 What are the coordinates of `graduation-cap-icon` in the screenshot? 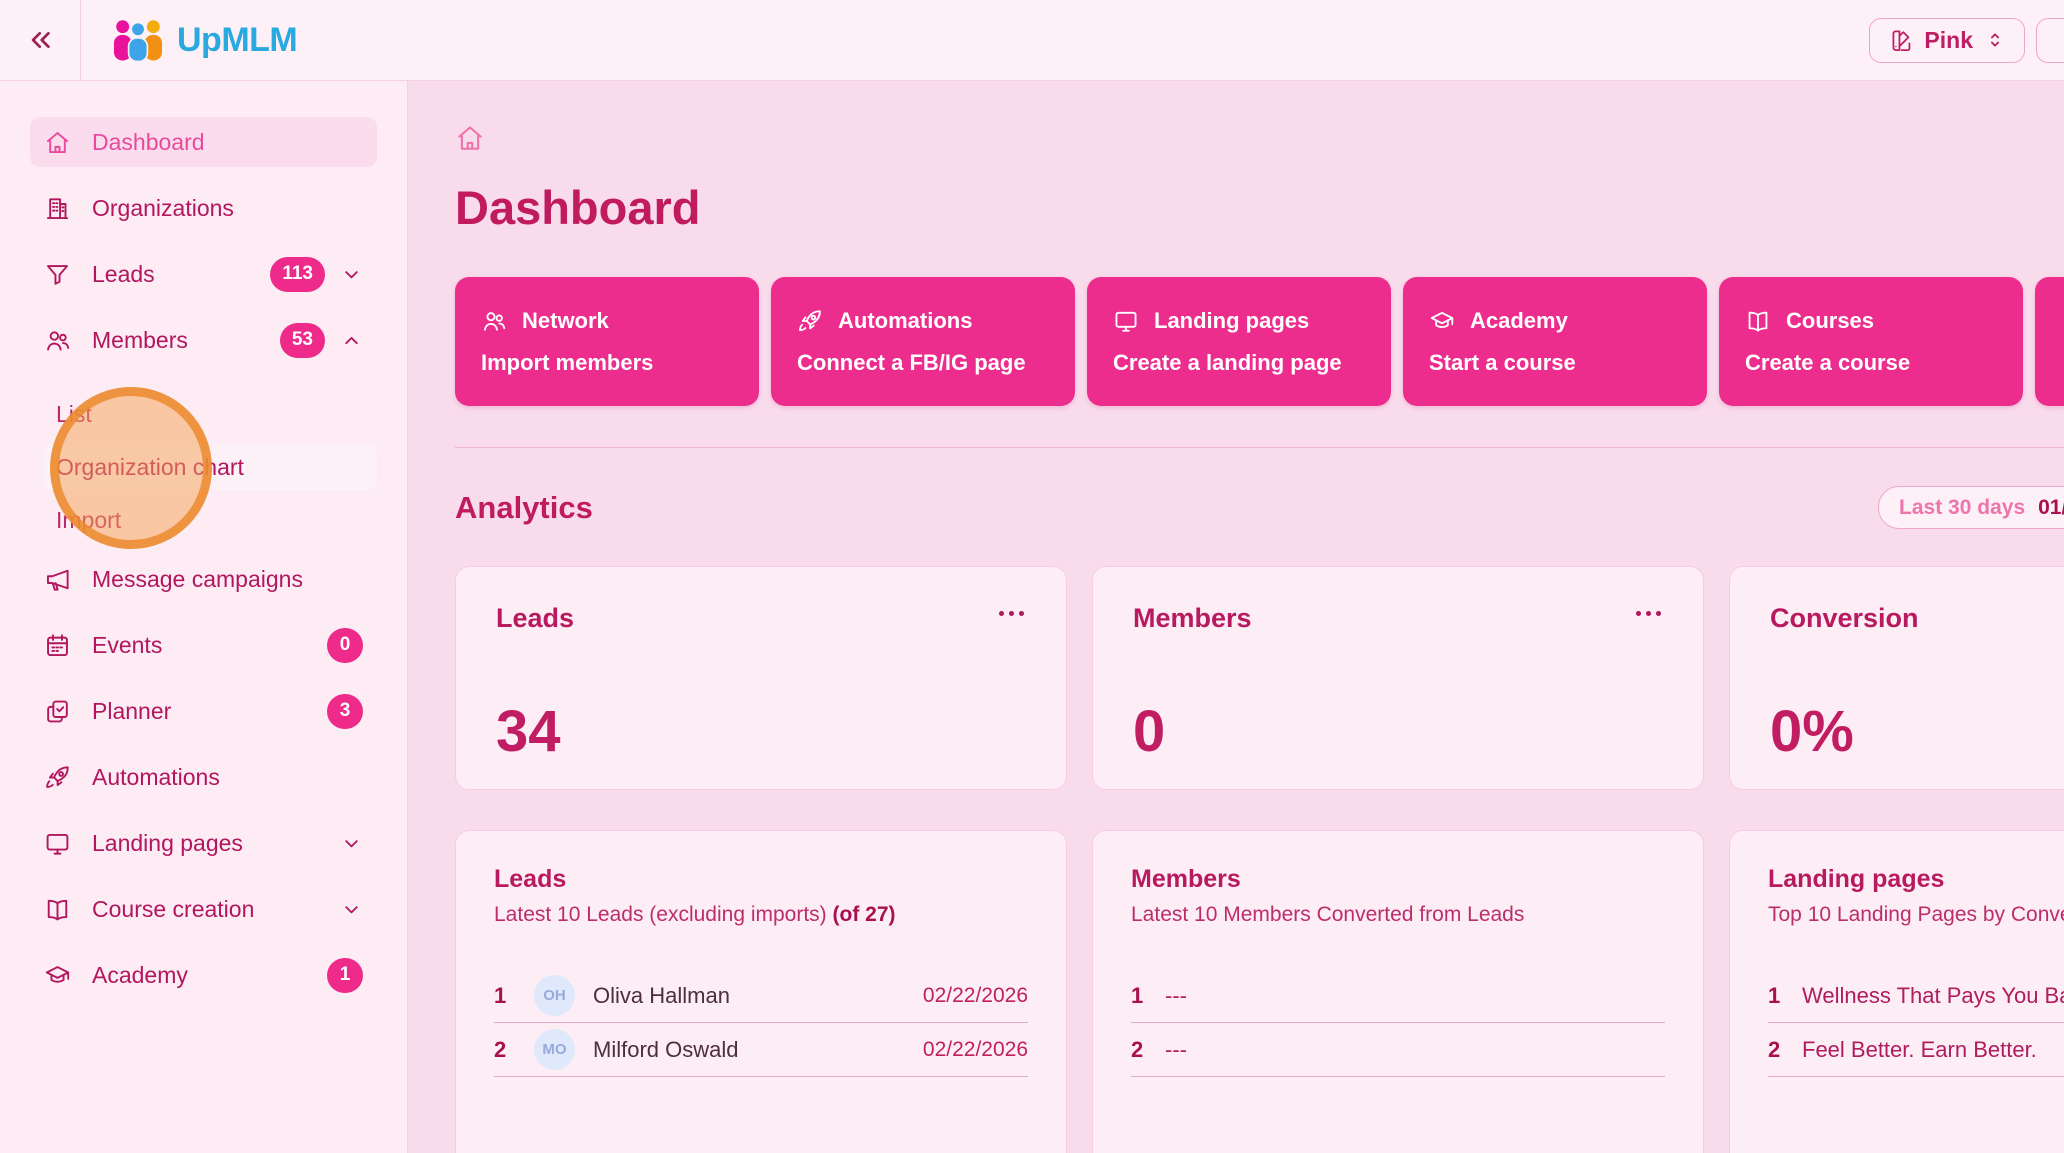 It's located at (57, 975).